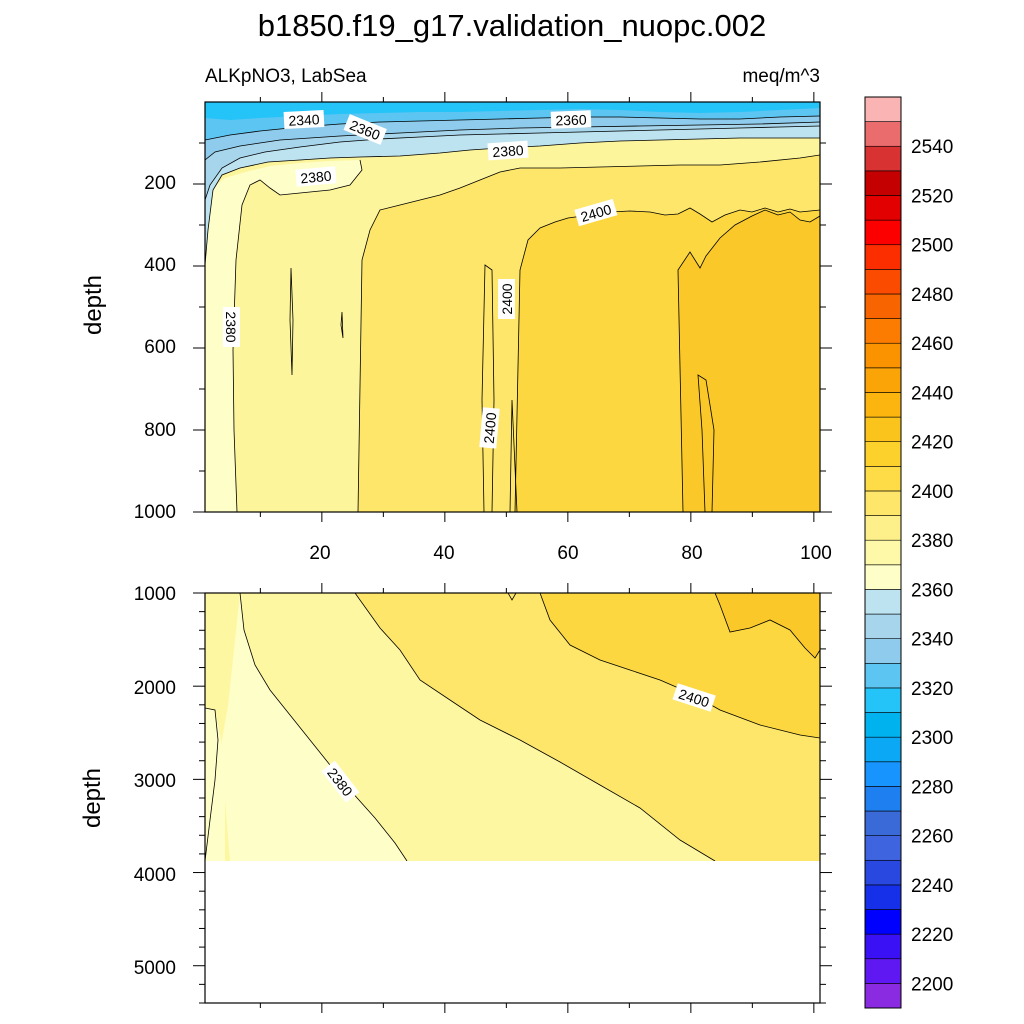 This screenshot has height=1024, width=1024. I want to click on colorbar-label: 2220, so click(932, 935).